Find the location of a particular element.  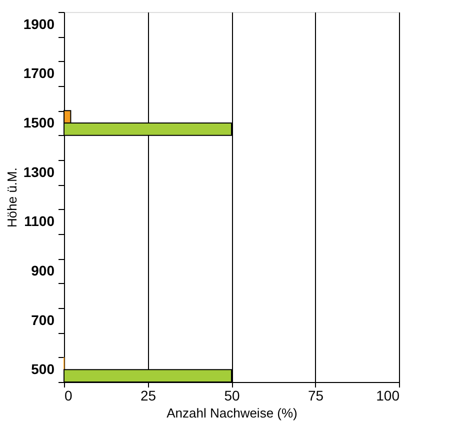

y-tick-label: 1300 is located at coordinates (39, 172).